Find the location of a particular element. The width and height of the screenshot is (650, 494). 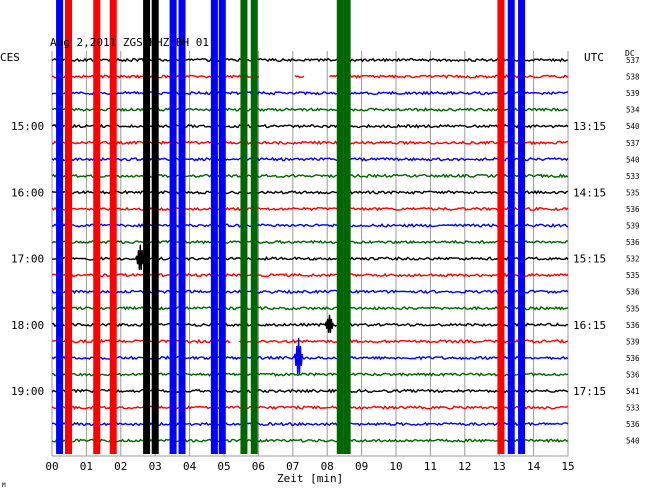

x-tick-label: 00 is located at coordinates (51, 466).